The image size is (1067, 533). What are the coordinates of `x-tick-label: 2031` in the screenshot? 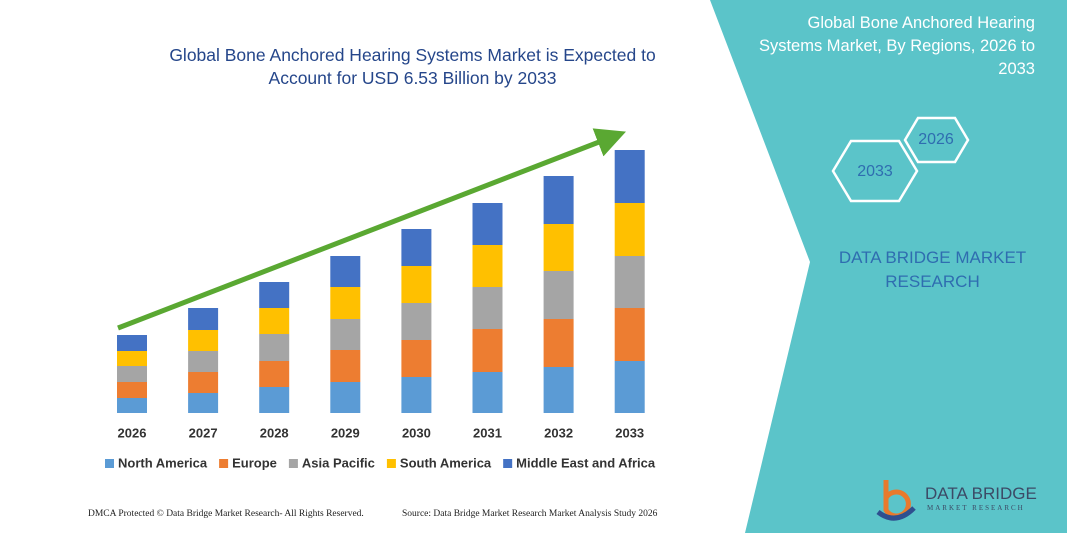 It's located at (487, 432).